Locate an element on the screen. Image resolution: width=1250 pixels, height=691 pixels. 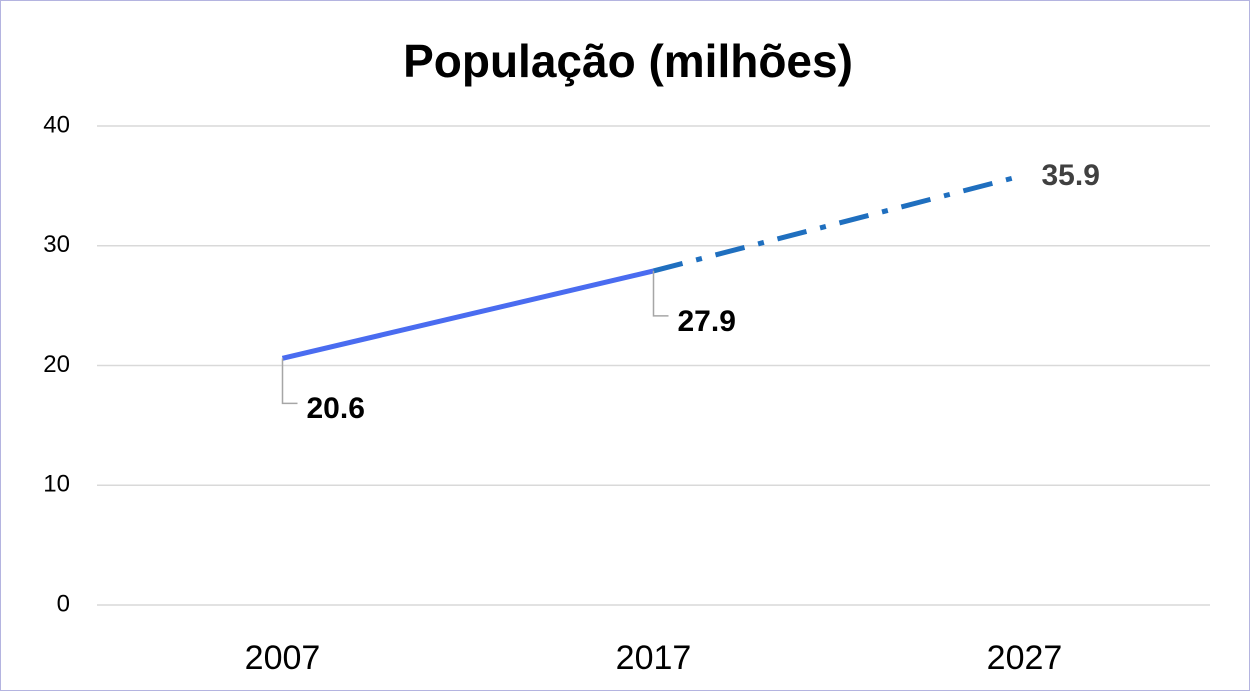
data-label: 20.6 is located at coordinates (336, 408).